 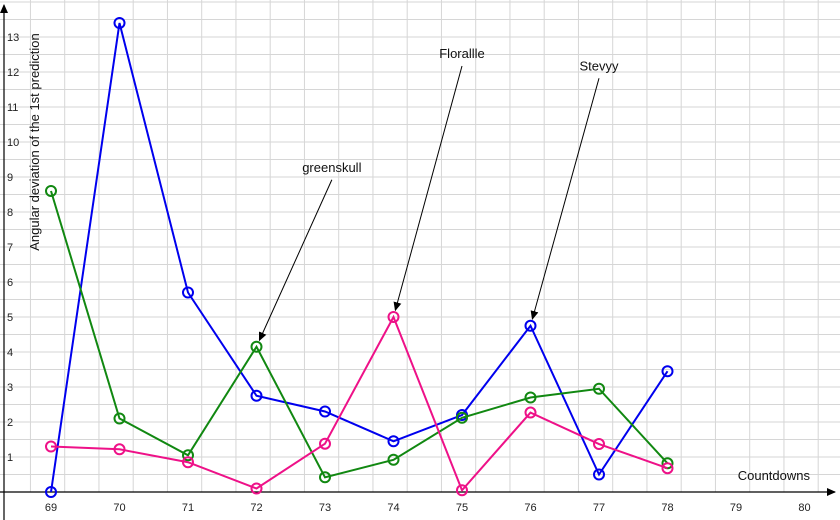 I want to click on x-tick-label: 76, so click(x=530, y=508).